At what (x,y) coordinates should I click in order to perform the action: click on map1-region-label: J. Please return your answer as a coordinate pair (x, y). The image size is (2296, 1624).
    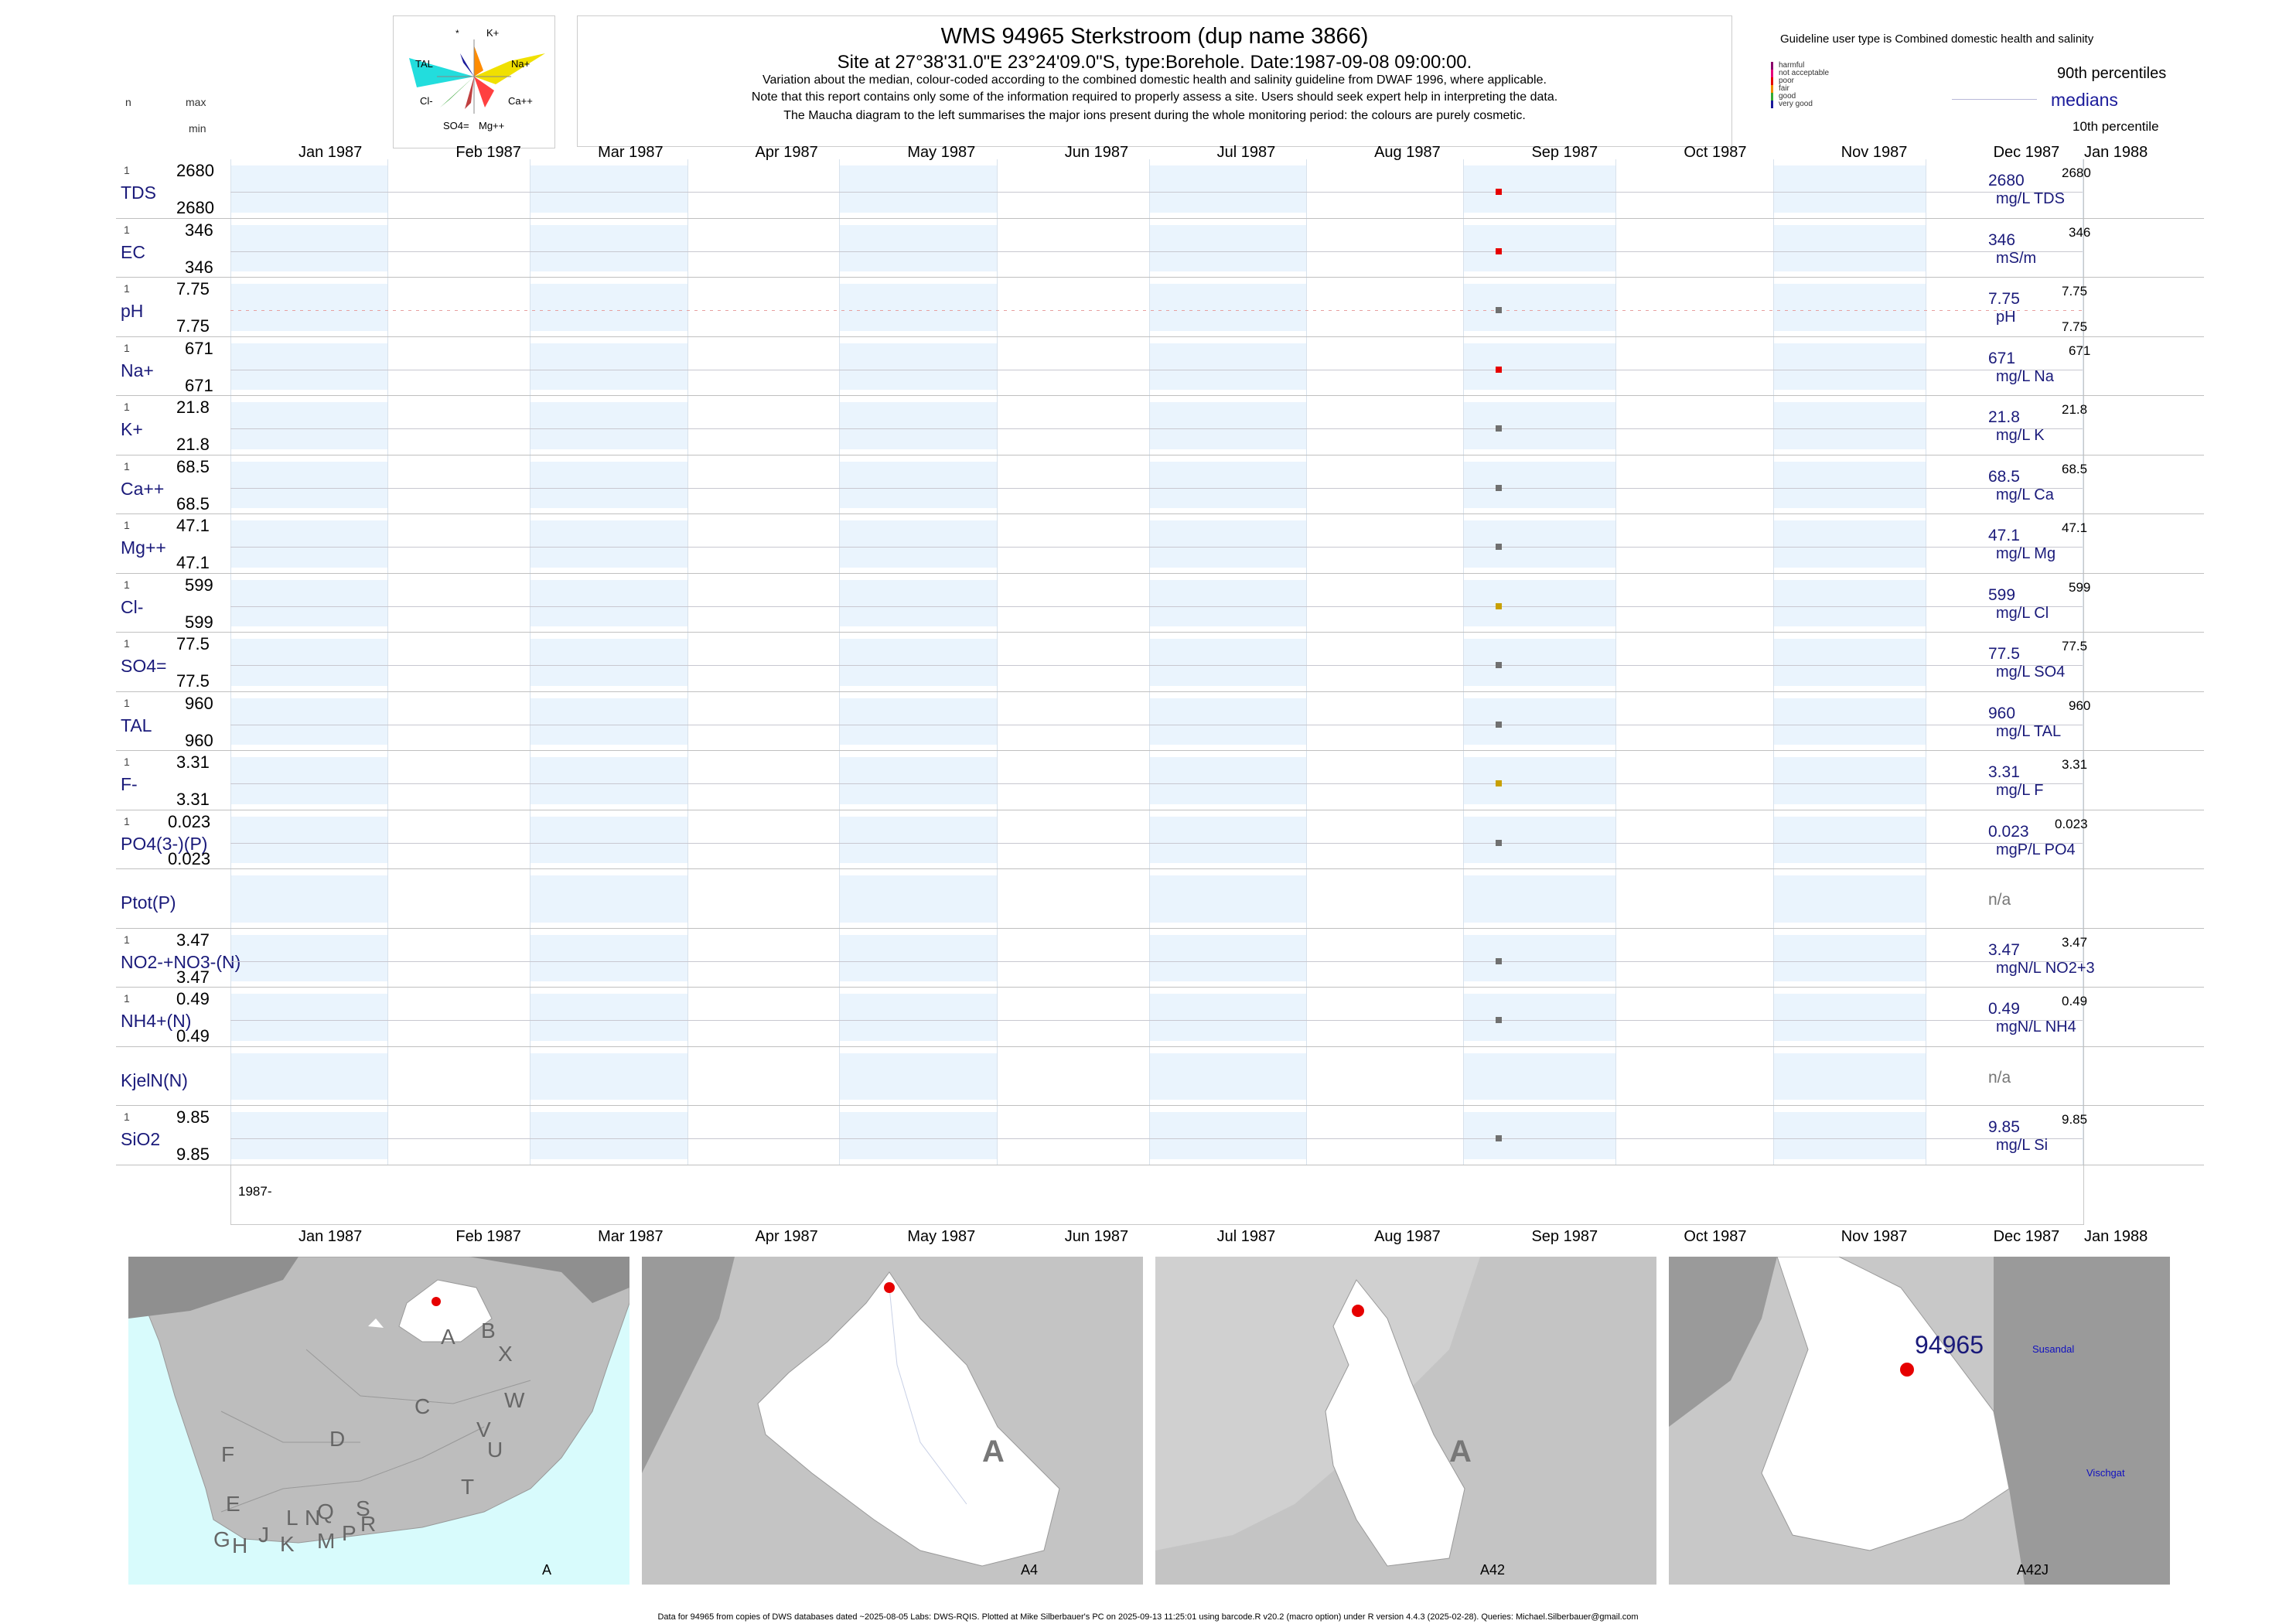
    Looking at the image, I should click on (263, 1535).